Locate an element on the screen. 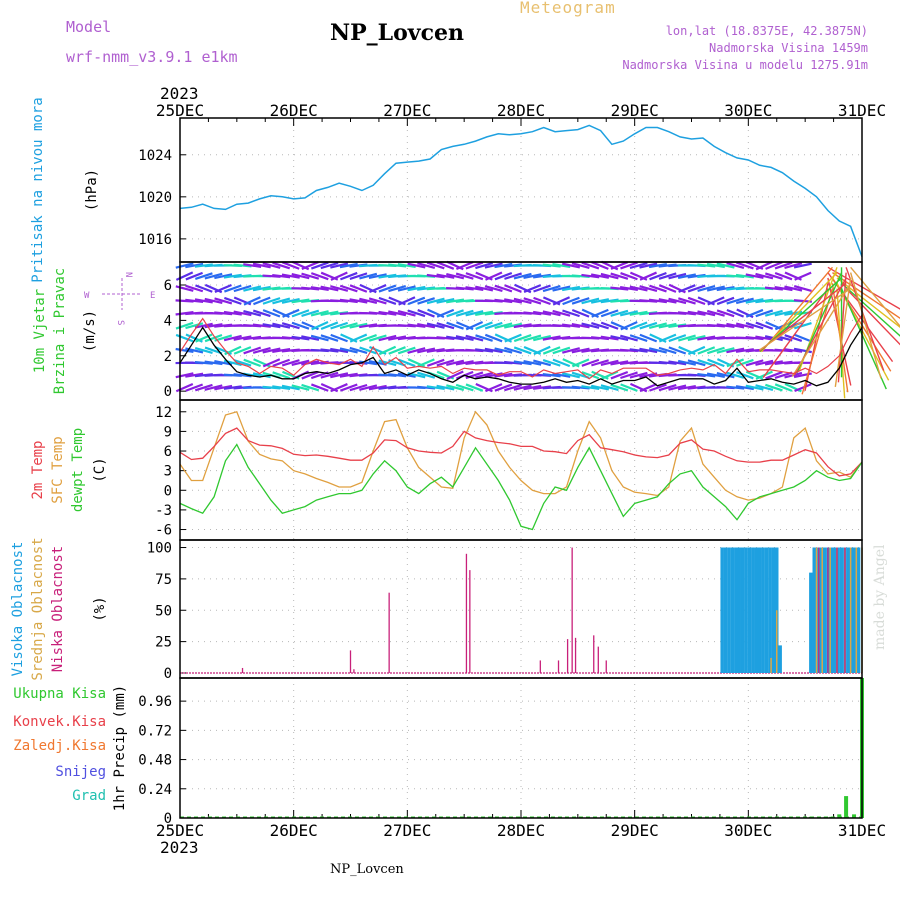 The height and width of the screenshot is (900, 900). compass-west: W is located at coordinates (87, 296).